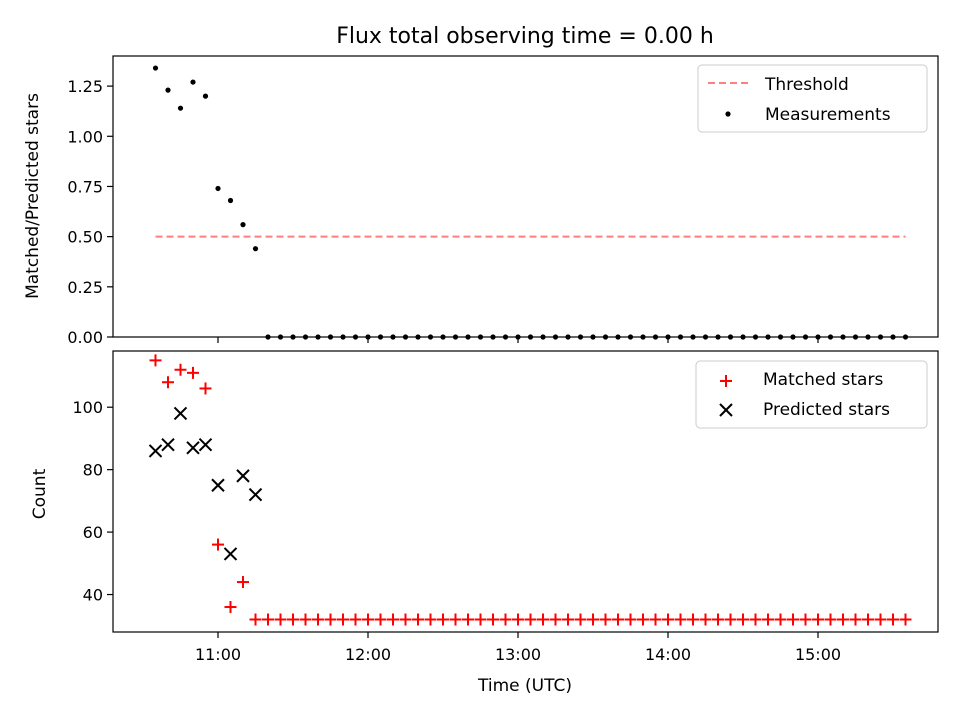 The width and height of the screenshot is (960, 720). I want to click on matched-legend-swatch, so click(726, 381).